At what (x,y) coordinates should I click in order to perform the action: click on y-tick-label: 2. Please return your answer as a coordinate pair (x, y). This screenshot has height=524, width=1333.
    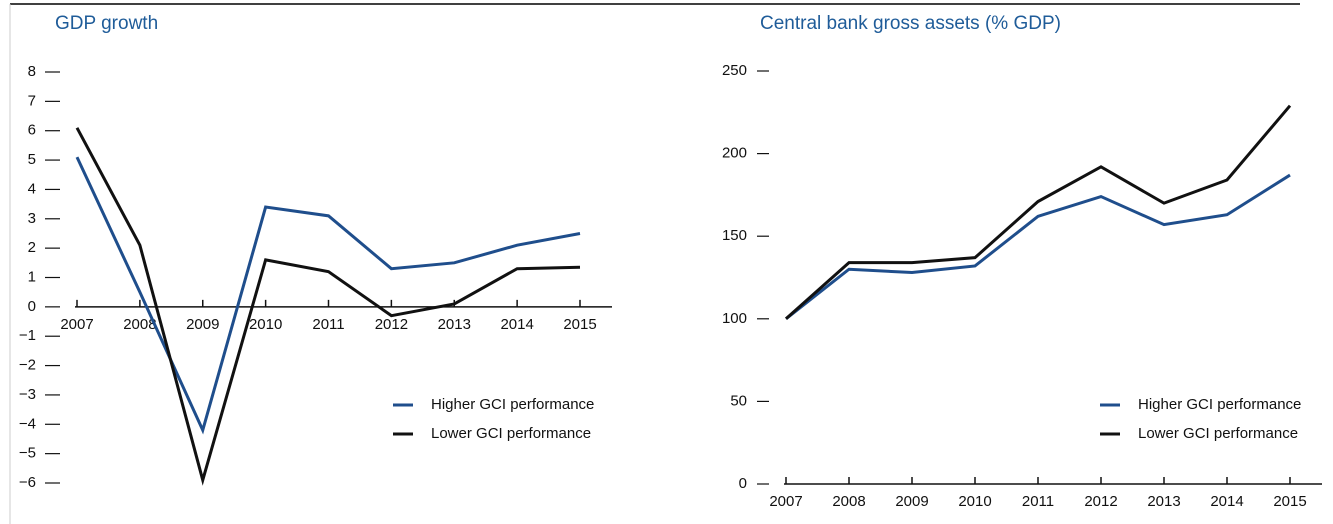
    Looking at the image, I should click on (32, 247).